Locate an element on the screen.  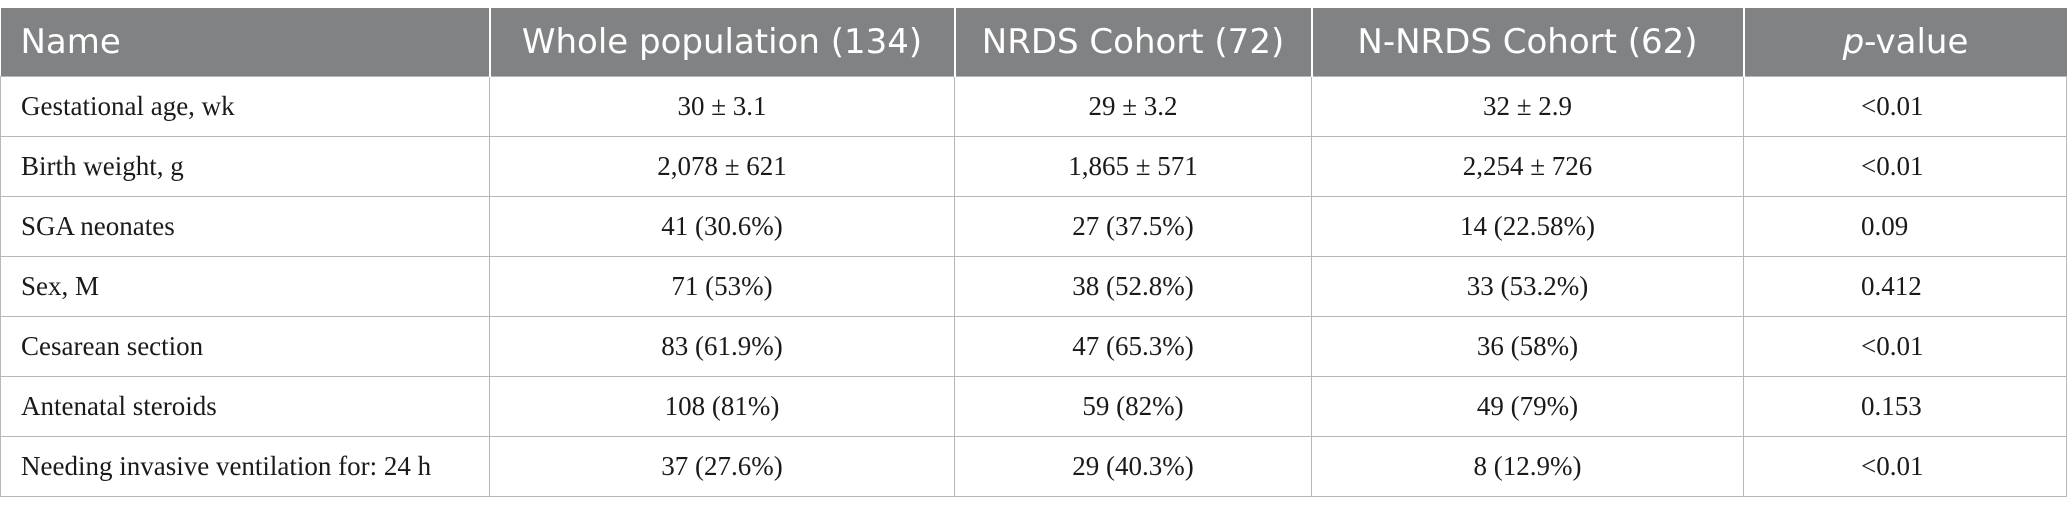
cell-nrds-cohort: 59 (82%) is located at coordinates (1133, 406).